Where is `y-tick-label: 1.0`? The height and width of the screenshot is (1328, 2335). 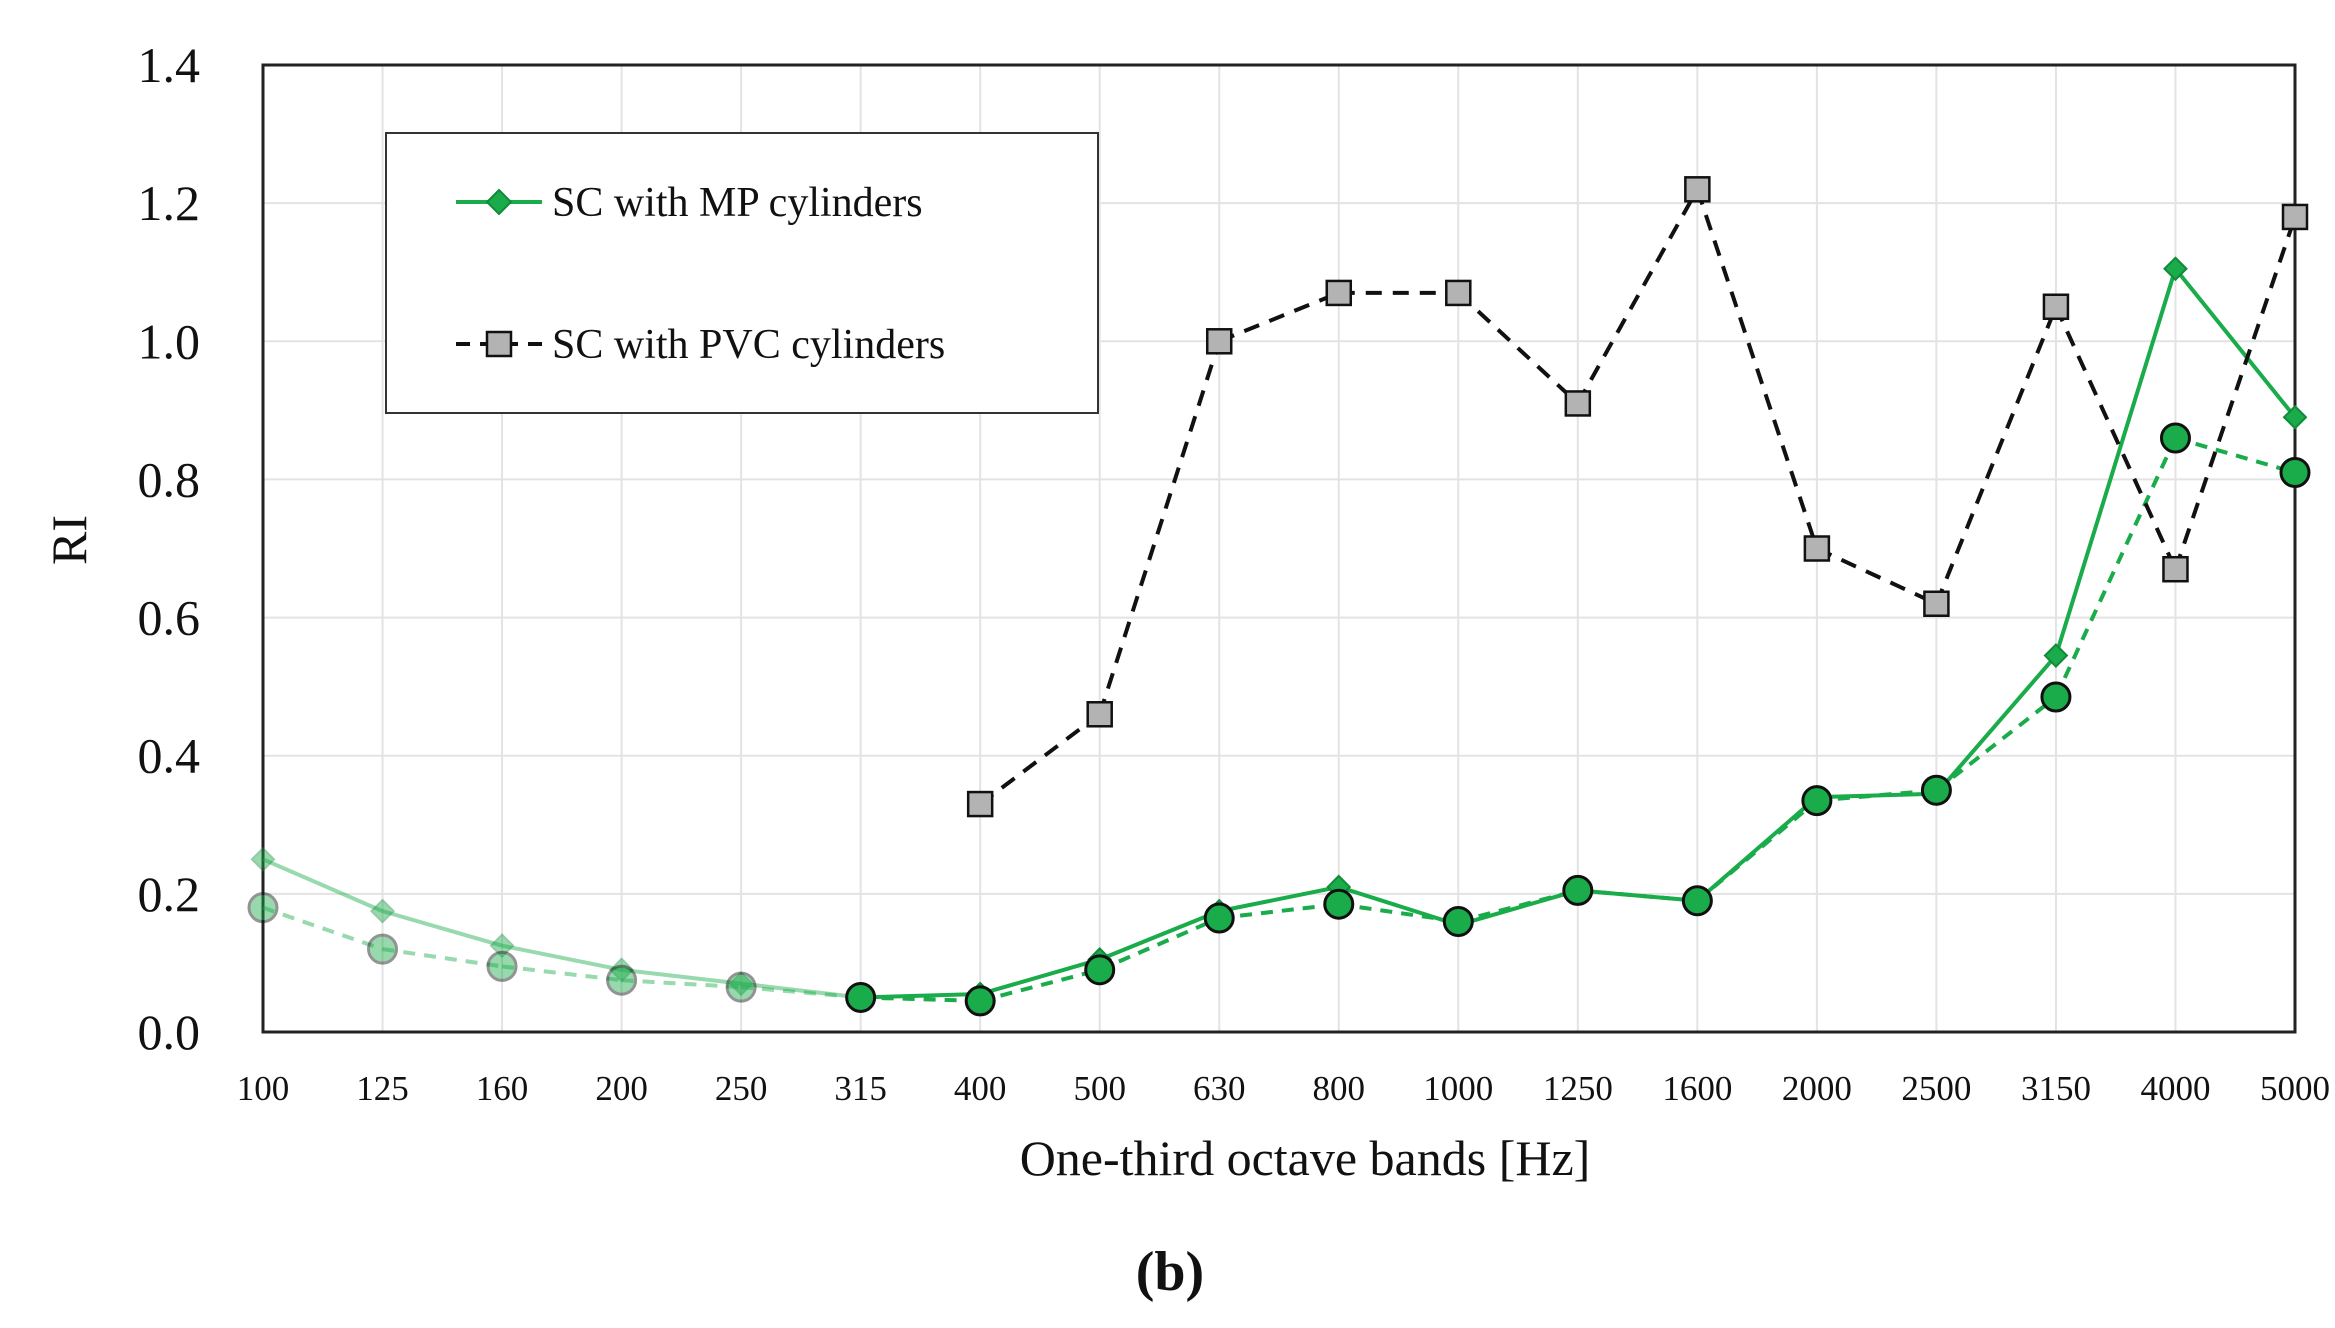
y-tick-label: 1.0 is located at coordinates (169, 341).